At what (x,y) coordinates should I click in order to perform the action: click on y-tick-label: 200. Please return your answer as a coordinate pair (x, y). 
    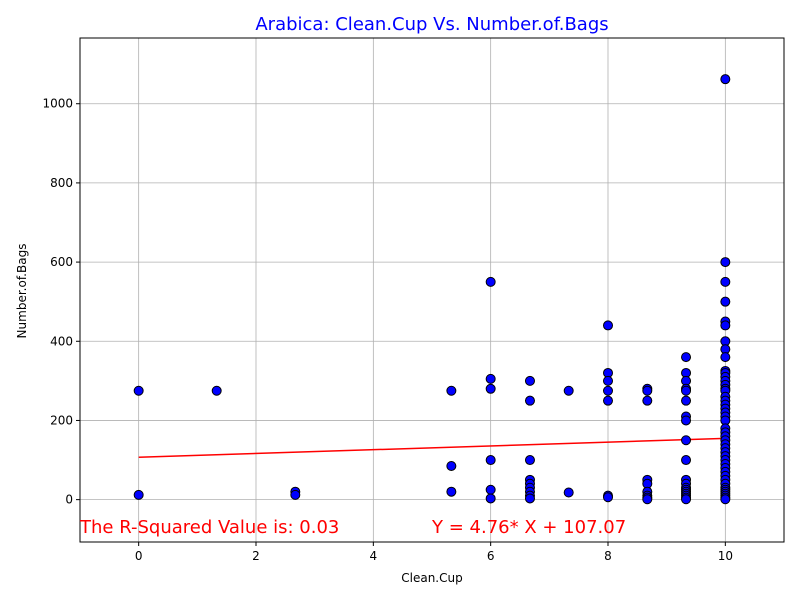
    Looking at the image, I should click on (61, 420).